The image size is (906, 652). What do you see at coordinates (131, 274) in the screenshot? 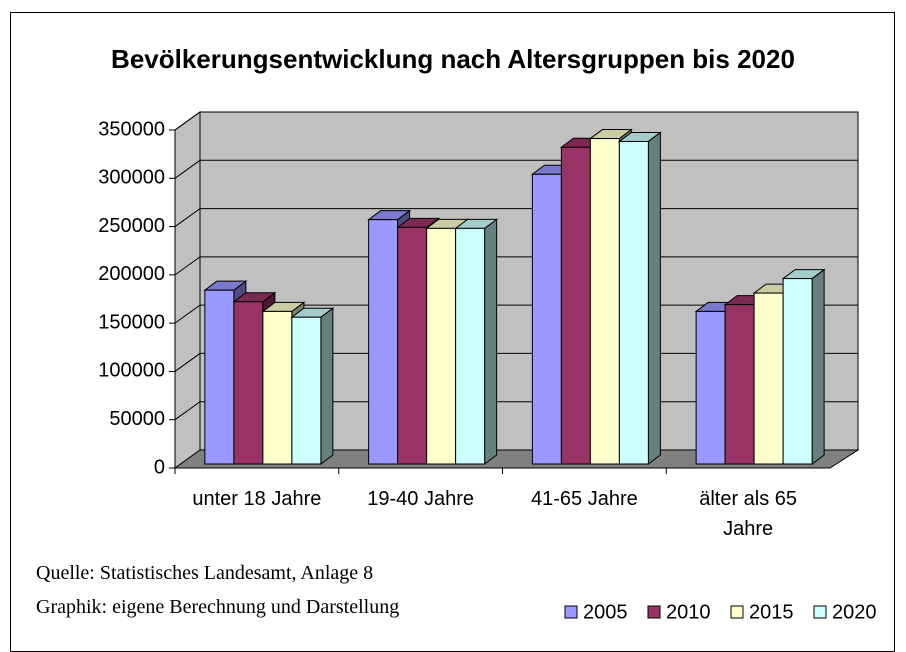
I see `y-tick-label: 200000` at bounding box center [131, 274].